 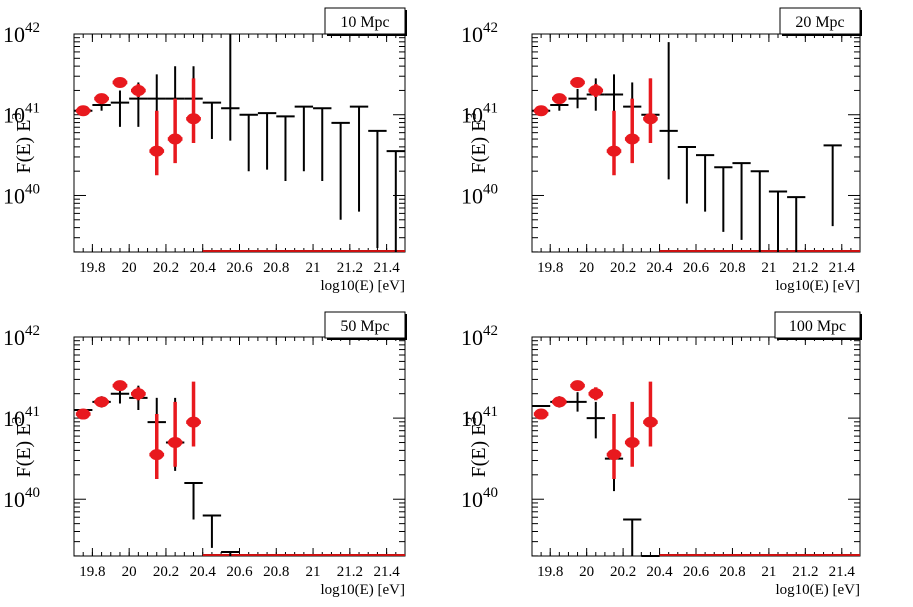 I want to click on chart-title: 100 Mpc, so click(x=817, y=326).